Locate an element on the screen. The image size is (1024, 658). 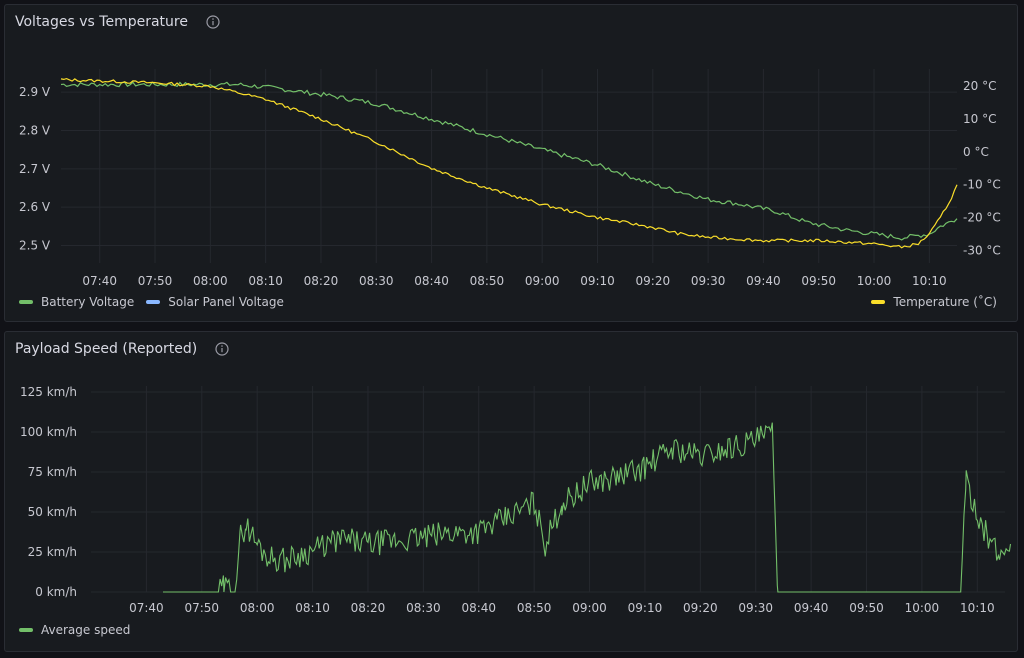
voltages-panel-header: Voltages vs Temperature is located at coordinates (117, 22).